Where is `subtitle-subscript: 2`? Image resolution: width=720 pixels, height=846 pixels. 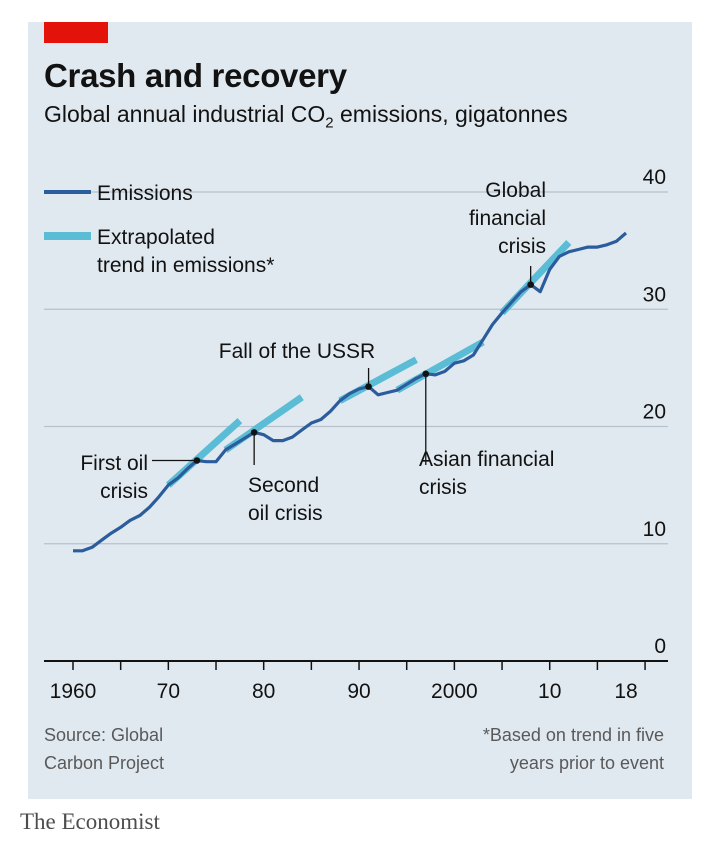 subtitle-subscript: 2 is located at coordinates (329, 123).